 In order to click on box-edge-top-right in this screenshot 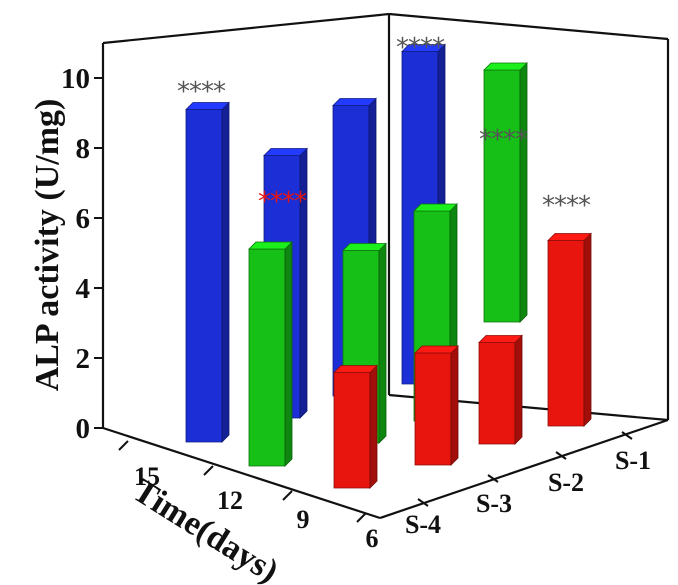, I will do `click(528, 26)`.